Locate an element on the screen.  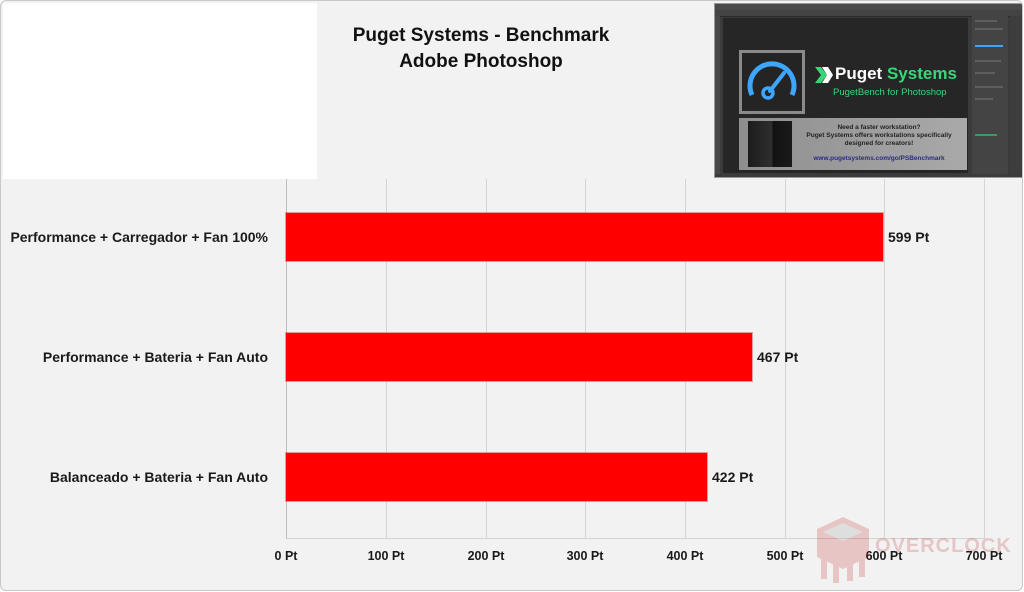
x-tick-label: 200 Pt is located at coordinates (486, 556).